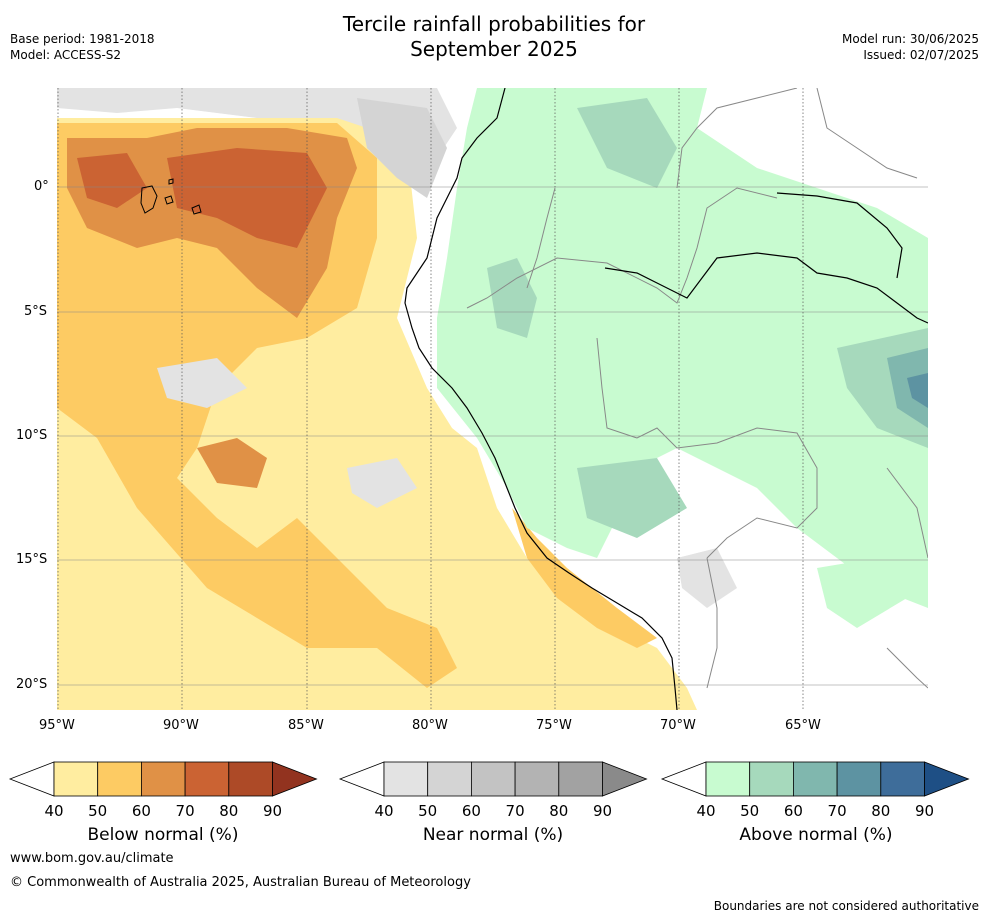 The image size is (988, 919). I want to click on above-normal-50-region, so click(512, 298).